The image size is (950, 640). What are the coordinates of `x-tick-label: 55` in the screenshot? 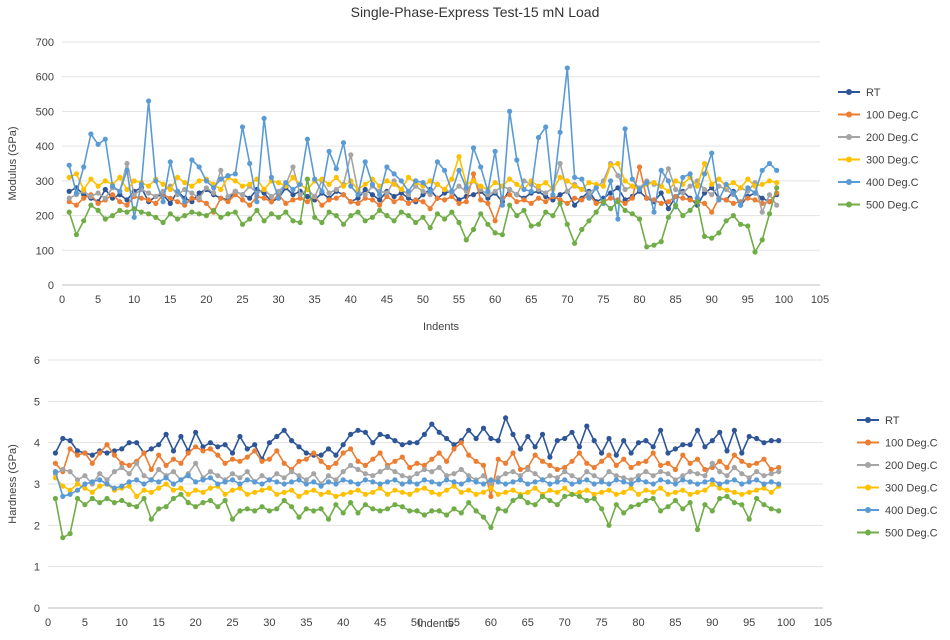 It's located at (459, 300).